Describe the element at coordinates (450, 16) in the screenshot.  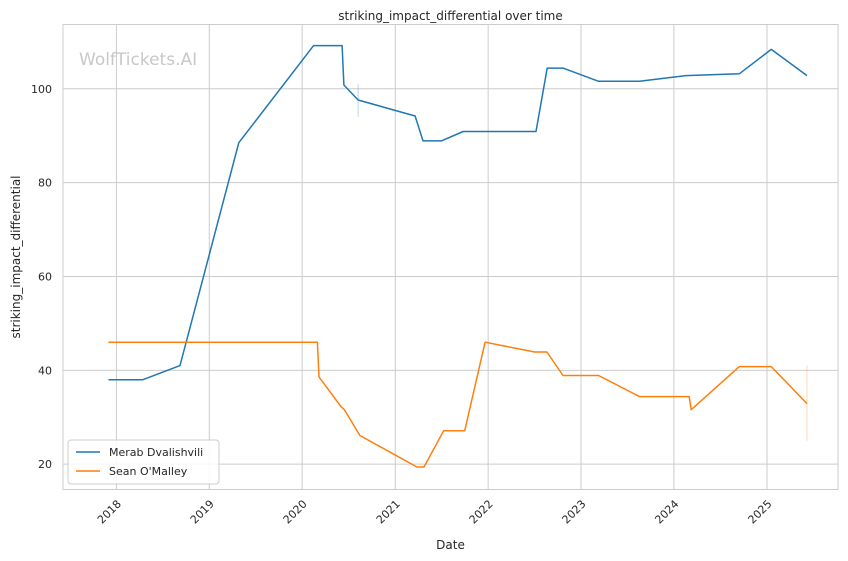
I see `chart-title: striking_impact_differential over time` at that location.